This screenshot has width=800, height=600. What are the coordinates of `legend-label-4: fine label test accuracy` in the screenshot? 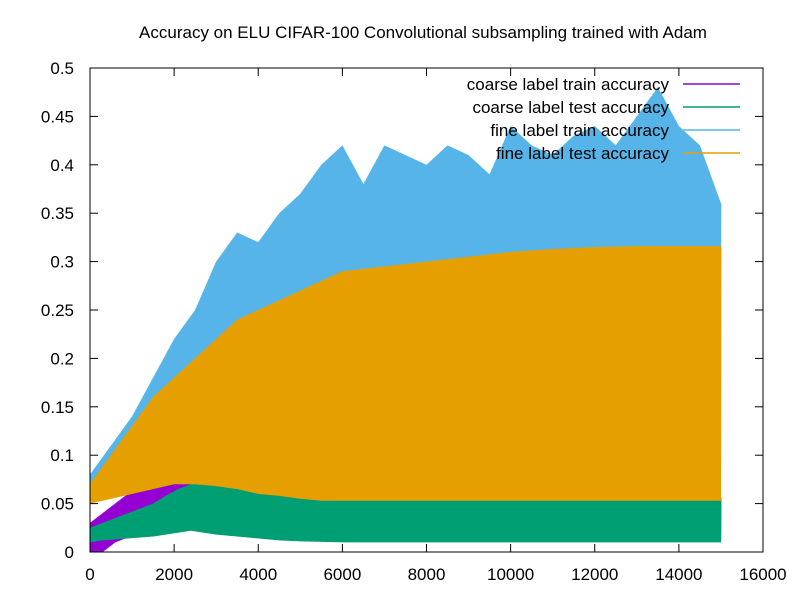 It's located at (582, 153).